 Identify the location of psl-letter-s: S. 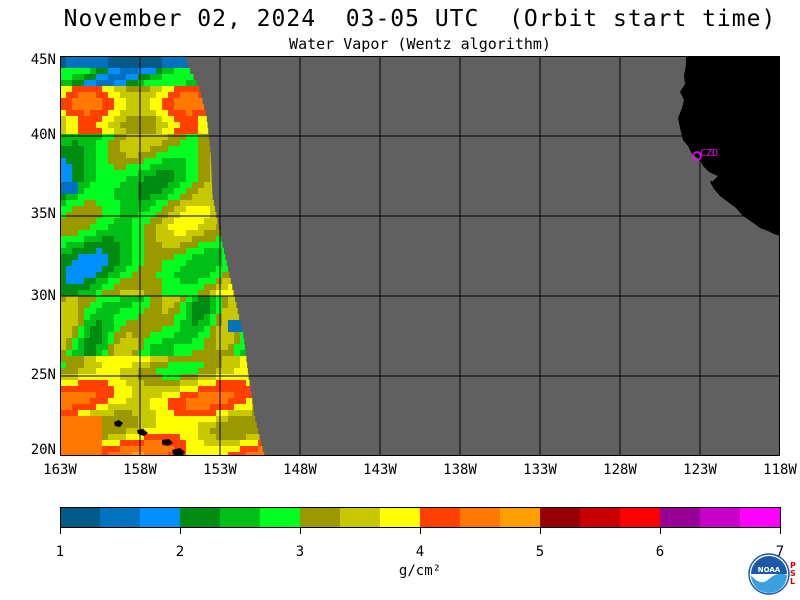
(793, 573).